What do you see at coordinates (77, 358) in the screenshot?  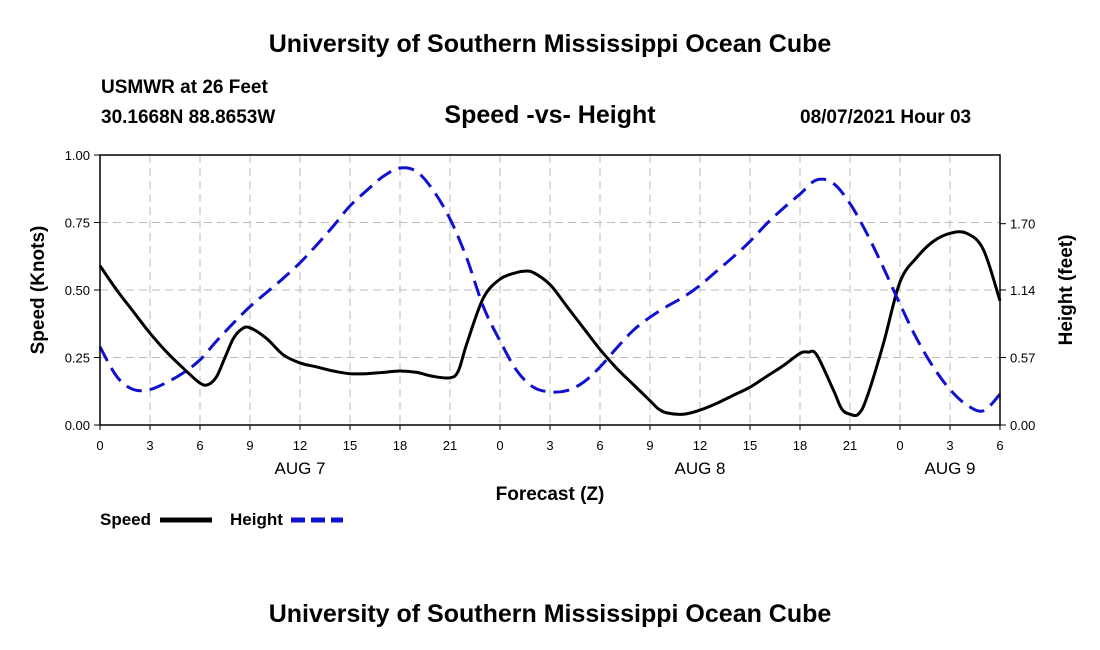 I see `y-tick-label: 0.25` at bounding box center [77, 358].